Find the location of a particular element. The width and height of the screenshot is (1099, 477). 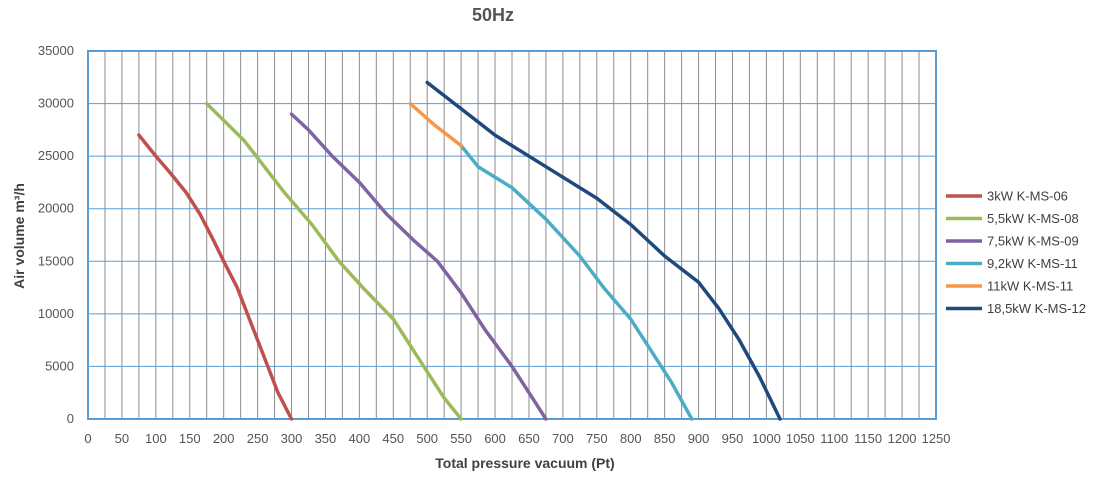

x-tick-label: 500 is located at coordinates (427, 438).